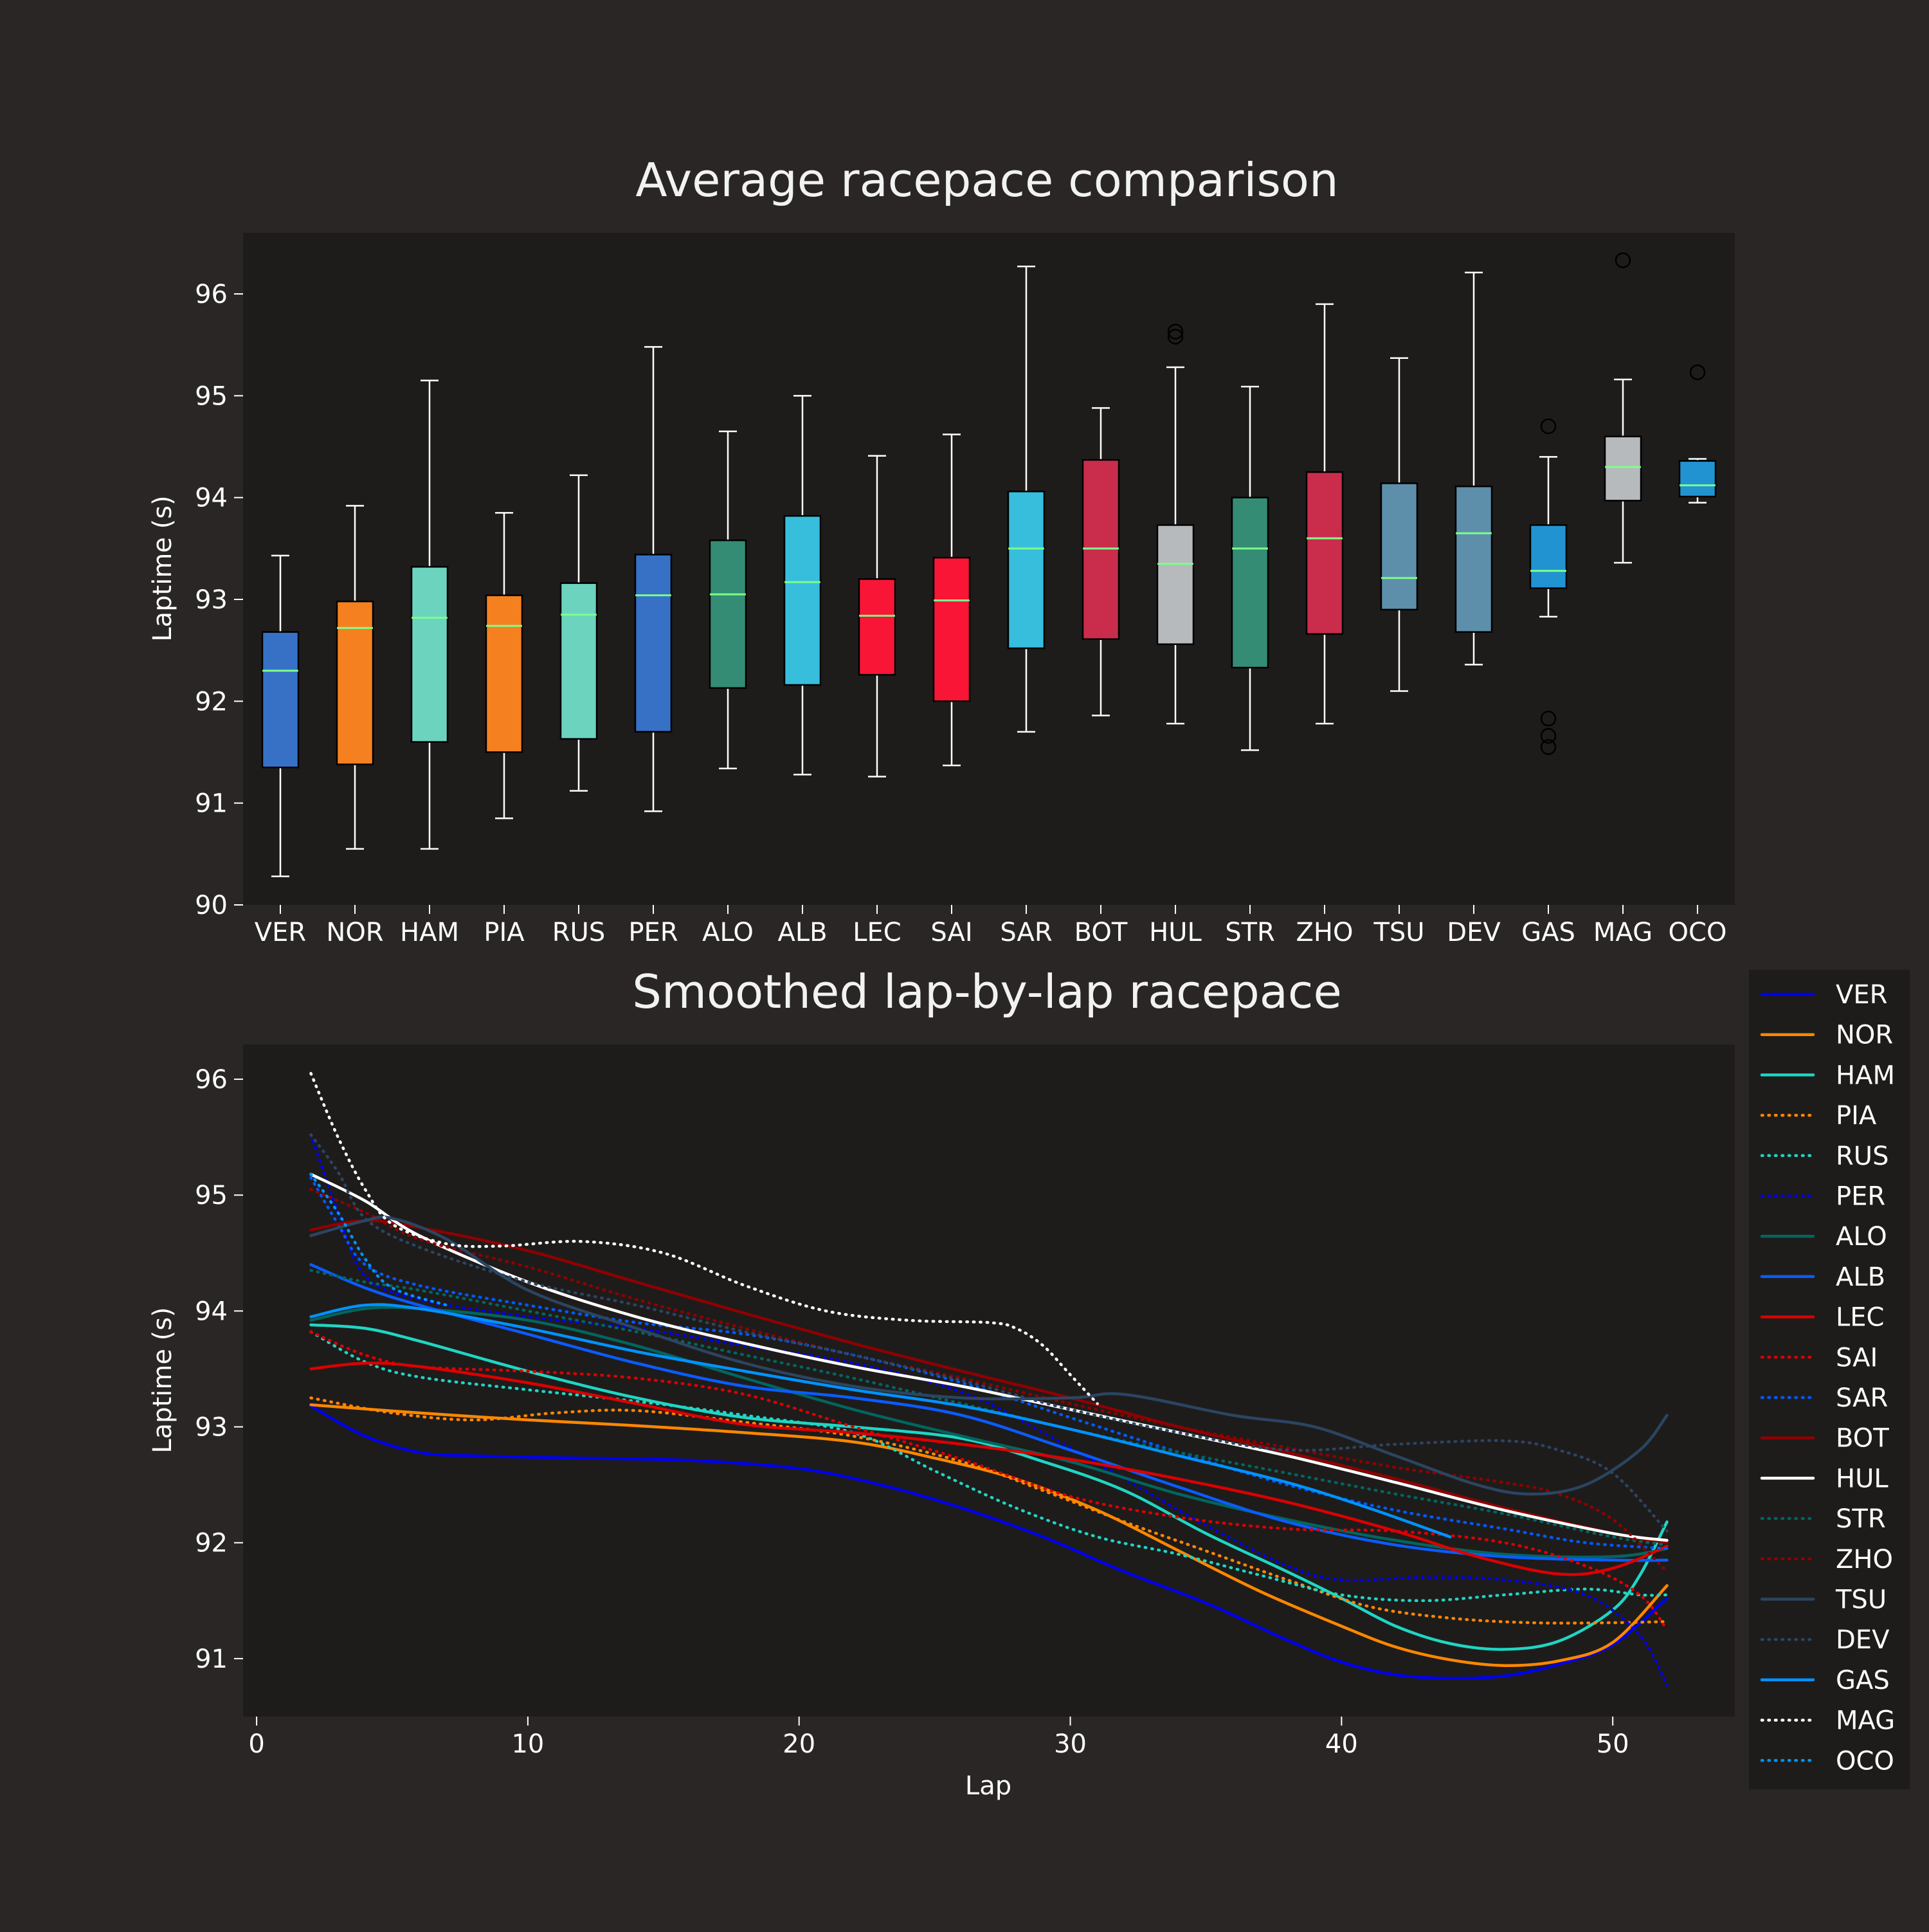  Describe the element at coordinates (1863, 1681) in the screenshot. I see `legend-label: GAS` at that location.